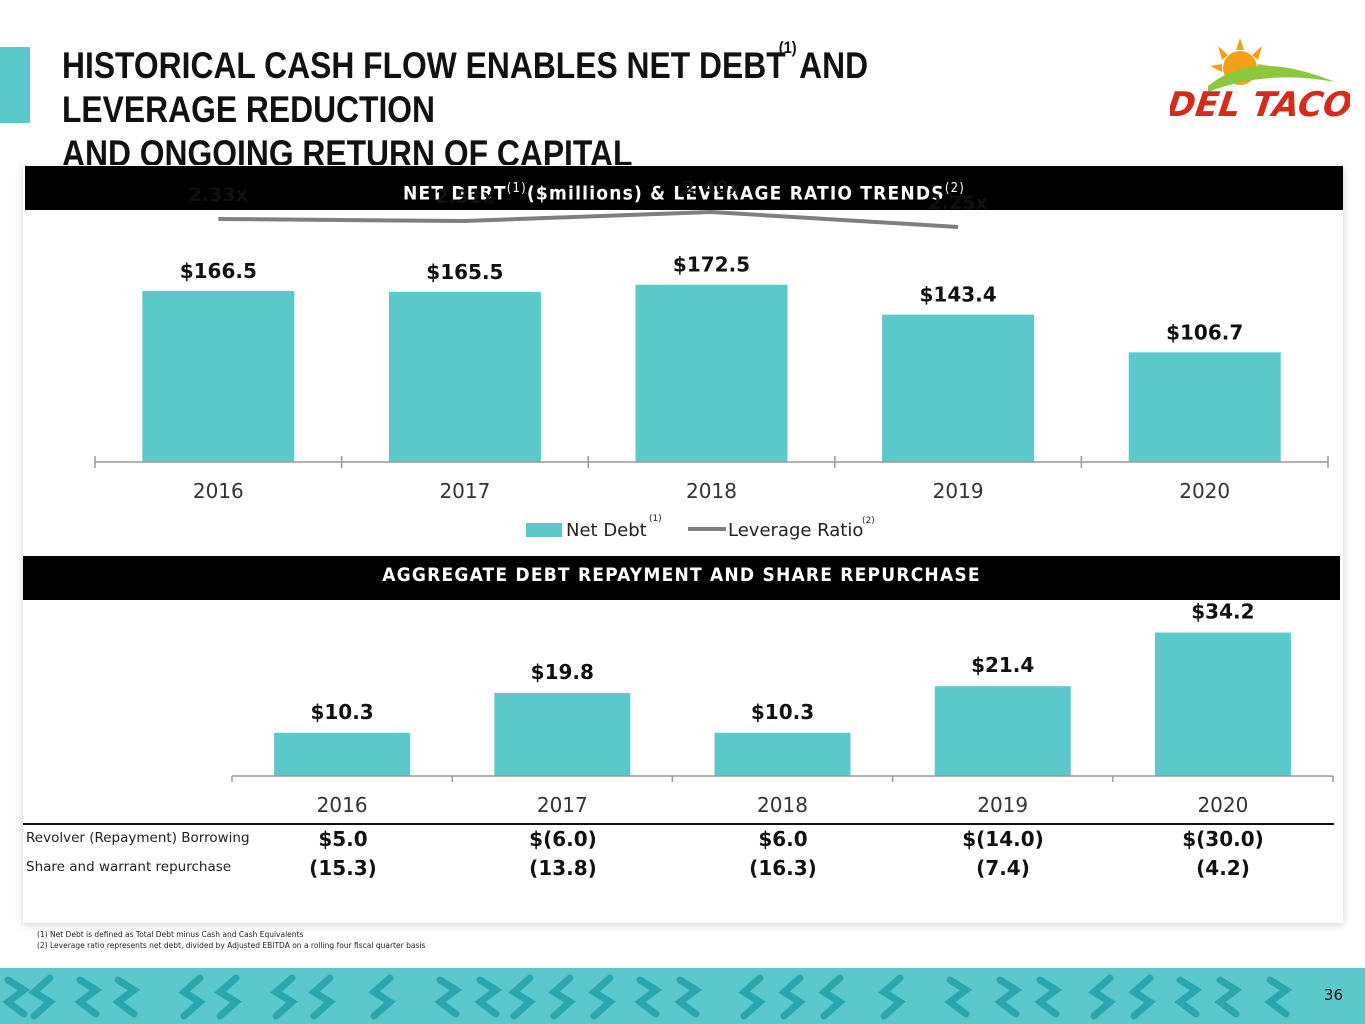 This screenshot has height=1024, width=1365. I want to click on repurchase-value: (13.8), so click(563, 868).